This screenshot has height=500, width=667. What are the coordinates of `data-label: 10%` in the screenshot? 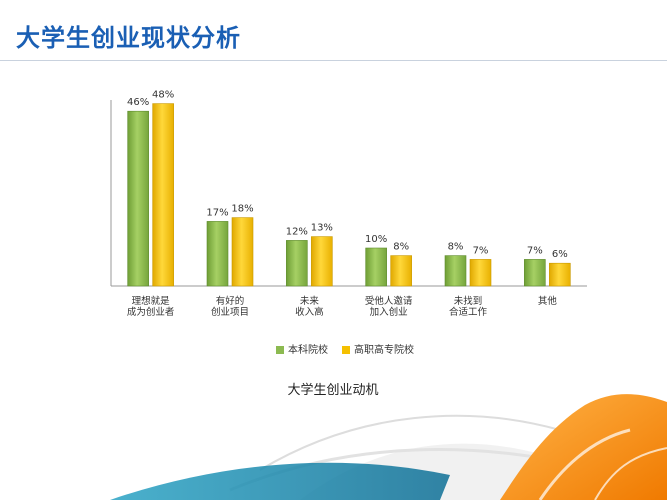 It's located at (376, 239).